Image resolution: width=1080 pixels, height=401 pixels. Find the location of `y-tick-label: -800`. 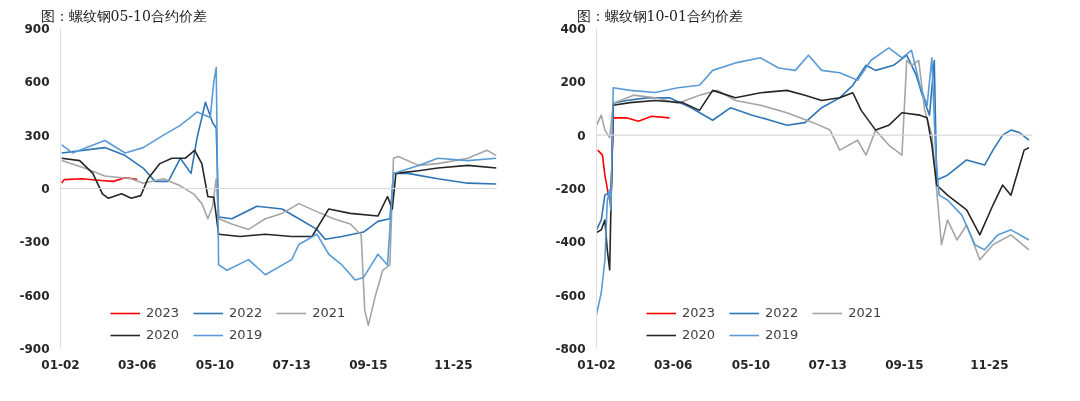

y-tick-label: -800 is located at coordinates (570, 349).